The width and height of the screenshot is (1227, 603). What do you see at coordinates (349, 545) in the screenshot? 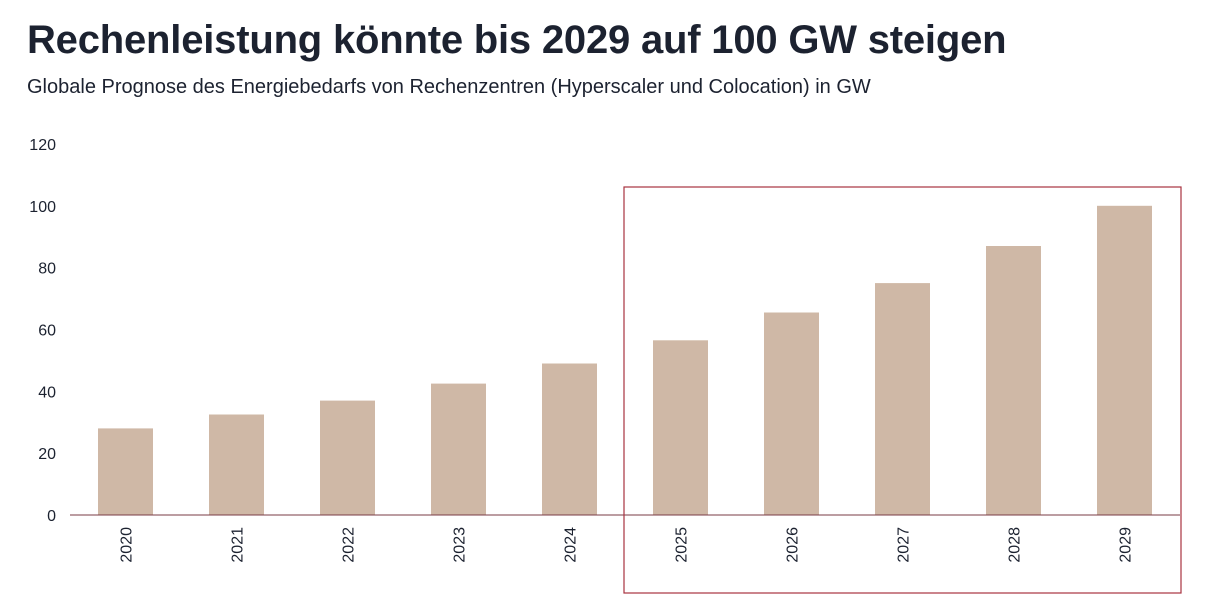
I see `x-tick-label: 2022` at bounding box center [349, 545].